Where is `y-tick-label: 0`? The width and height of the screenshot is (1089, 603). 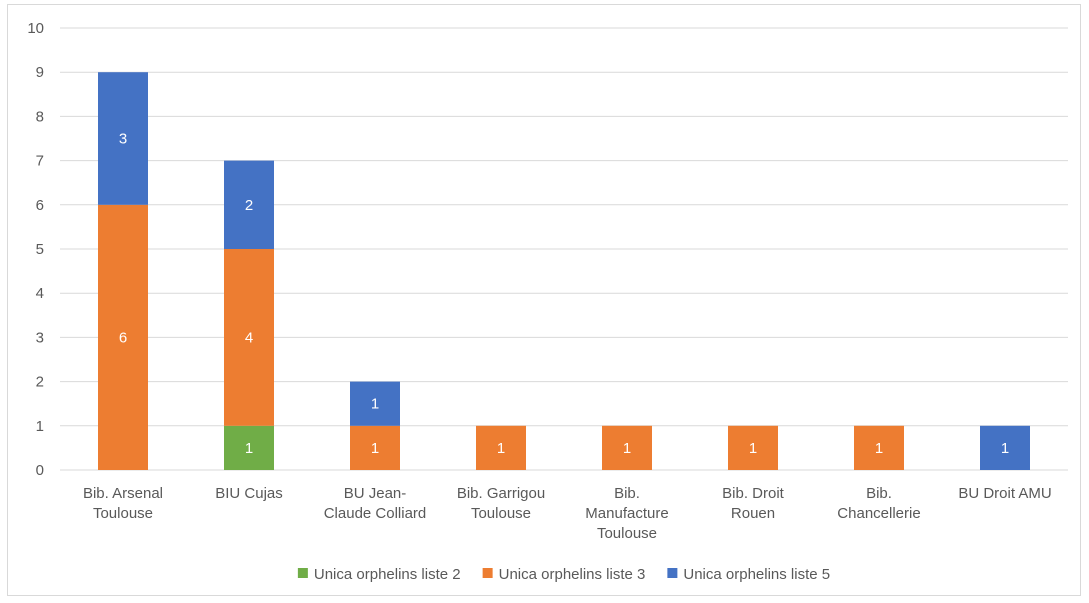 y-tick-label: 0 is located at coordinates (40, 470).